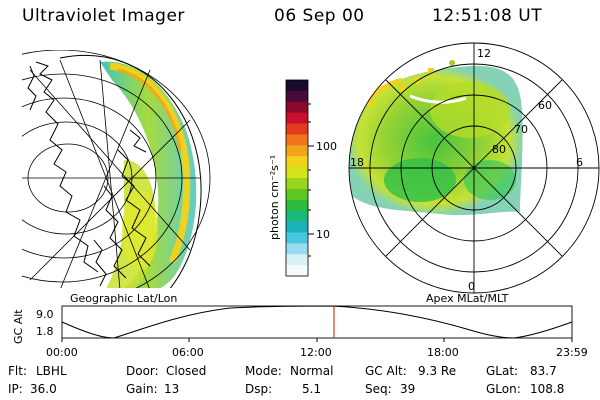 The image size is (600, 400). I want to click on gcalt-value: 9.3 Re, so click(437, 371).